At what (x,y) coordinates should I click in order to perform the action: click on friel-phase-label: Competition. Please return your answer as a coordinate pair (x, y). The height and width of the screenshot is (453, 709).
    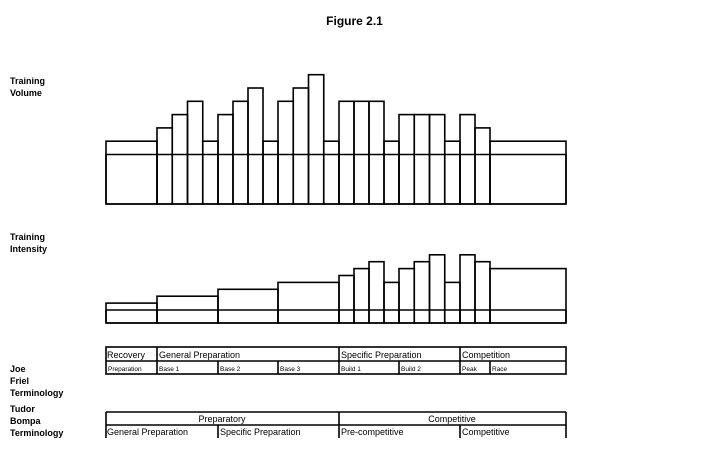
    Looking at the image, I should click on (486, 355).